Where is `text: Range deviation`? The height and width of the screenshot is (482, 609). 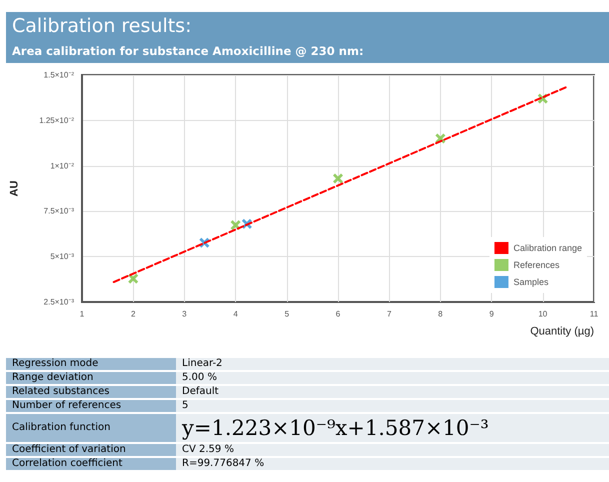
text: Range deviation is located at coordinates (91, 378).